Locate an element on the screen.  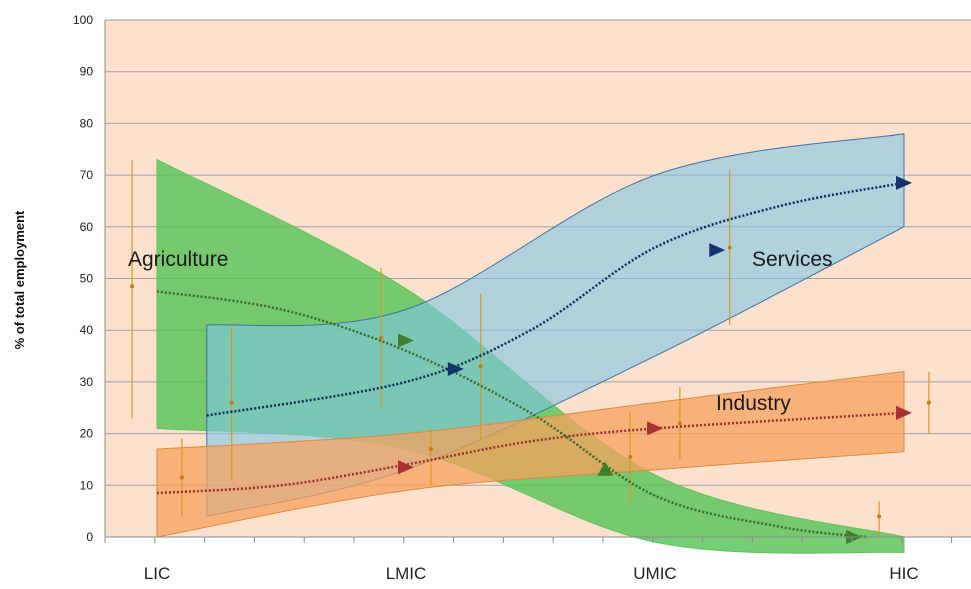
y-tick-label: 0 is located at coordinates (89, 537).